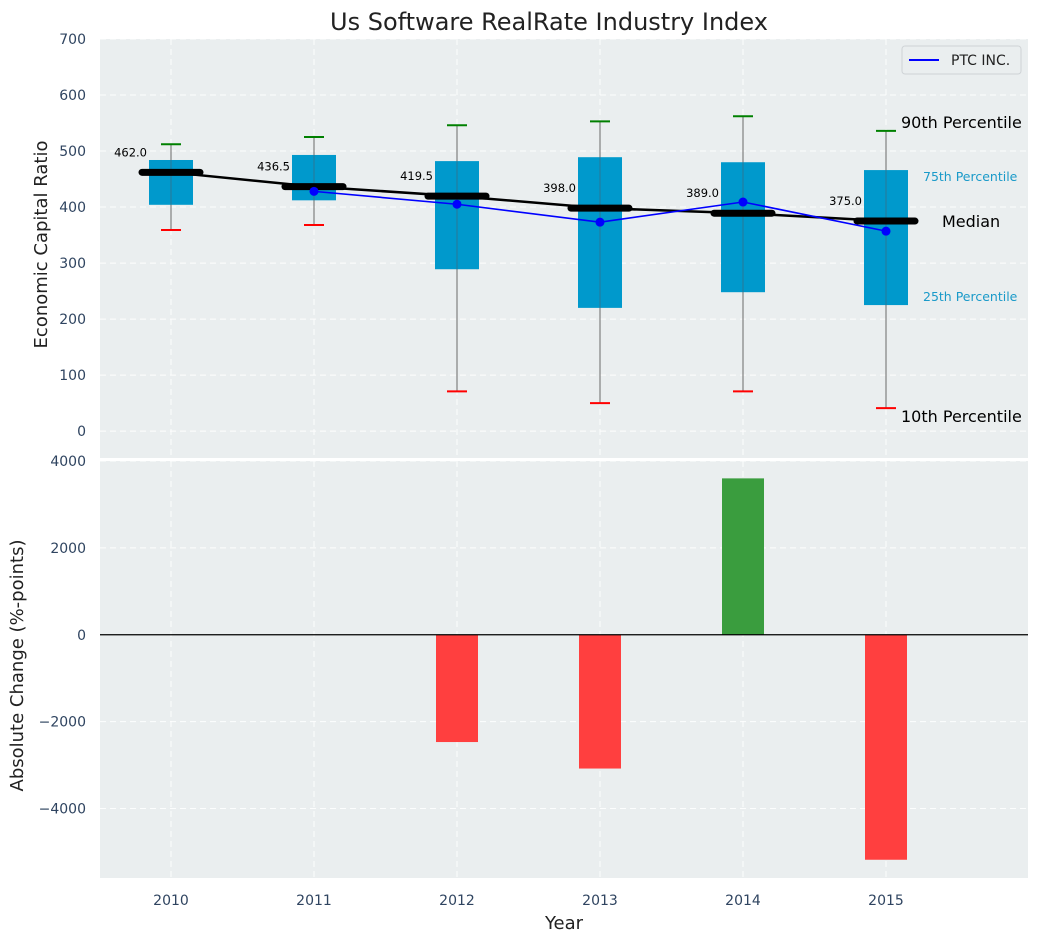  I want to click on top-y-tick-label: 700, so click(72, 40).